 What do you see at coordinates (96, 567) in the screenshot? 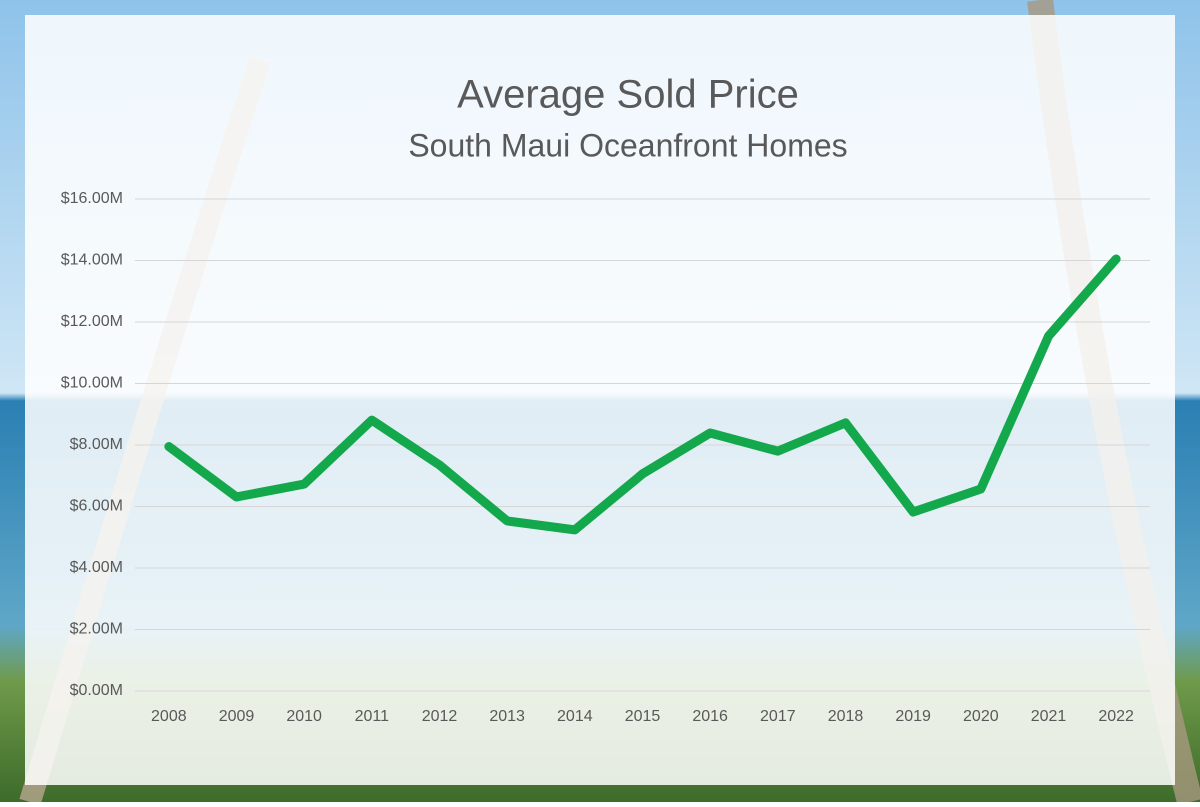
I see `y-tick-label: $4.00M` at bounding box center [96, 567].